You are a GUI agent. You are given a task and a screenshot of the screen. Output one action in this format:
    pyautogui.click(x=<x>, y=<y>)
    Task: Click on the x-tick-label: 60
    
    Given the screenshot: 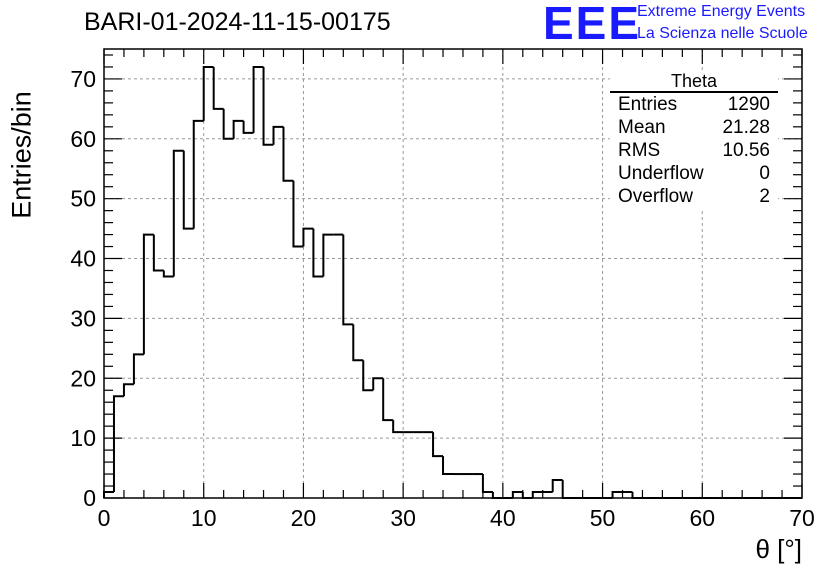 What is the action you would take?
    pyautogui.click(x=702, y=518)
    